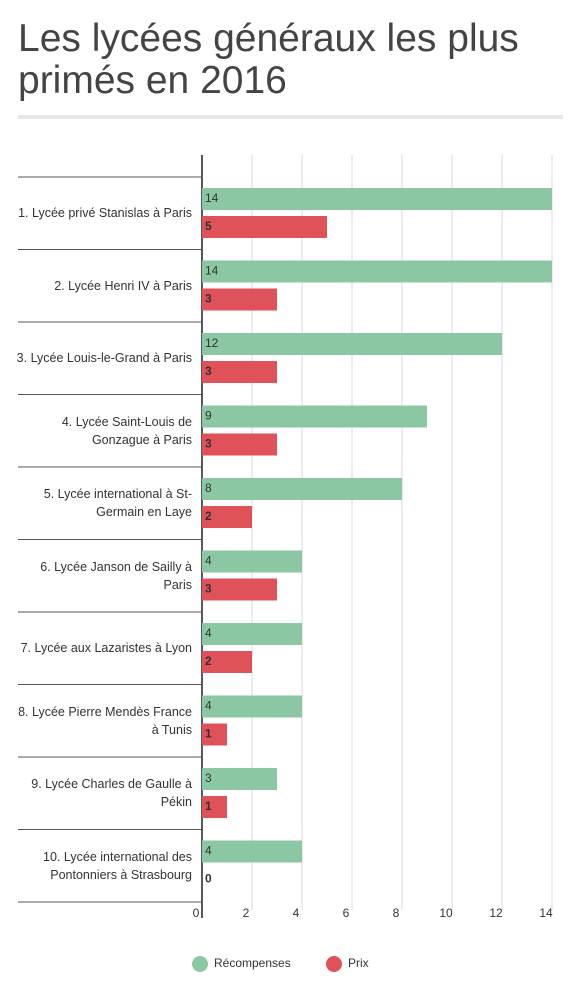  What do you see at coordinates (105, 720) in the screenshot?
I see `category-label: 8. Lycée Pierre Mendès France à Tunis` at bounding box center [105, 720].